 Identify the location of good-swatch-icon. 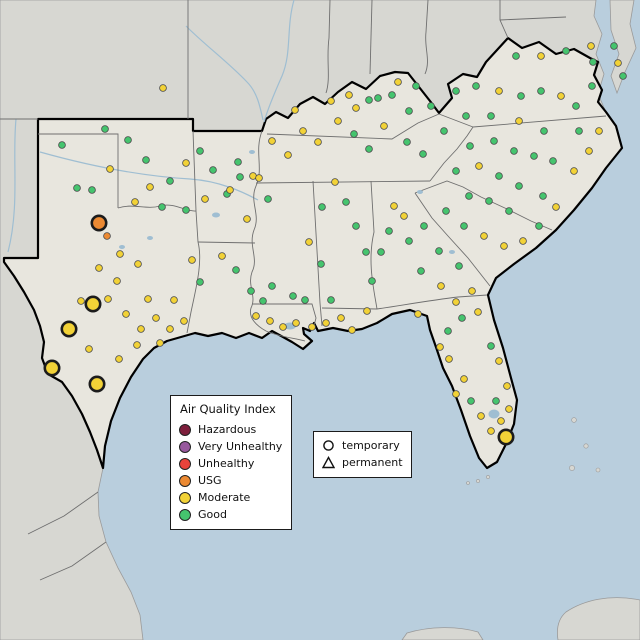
(185, 514).